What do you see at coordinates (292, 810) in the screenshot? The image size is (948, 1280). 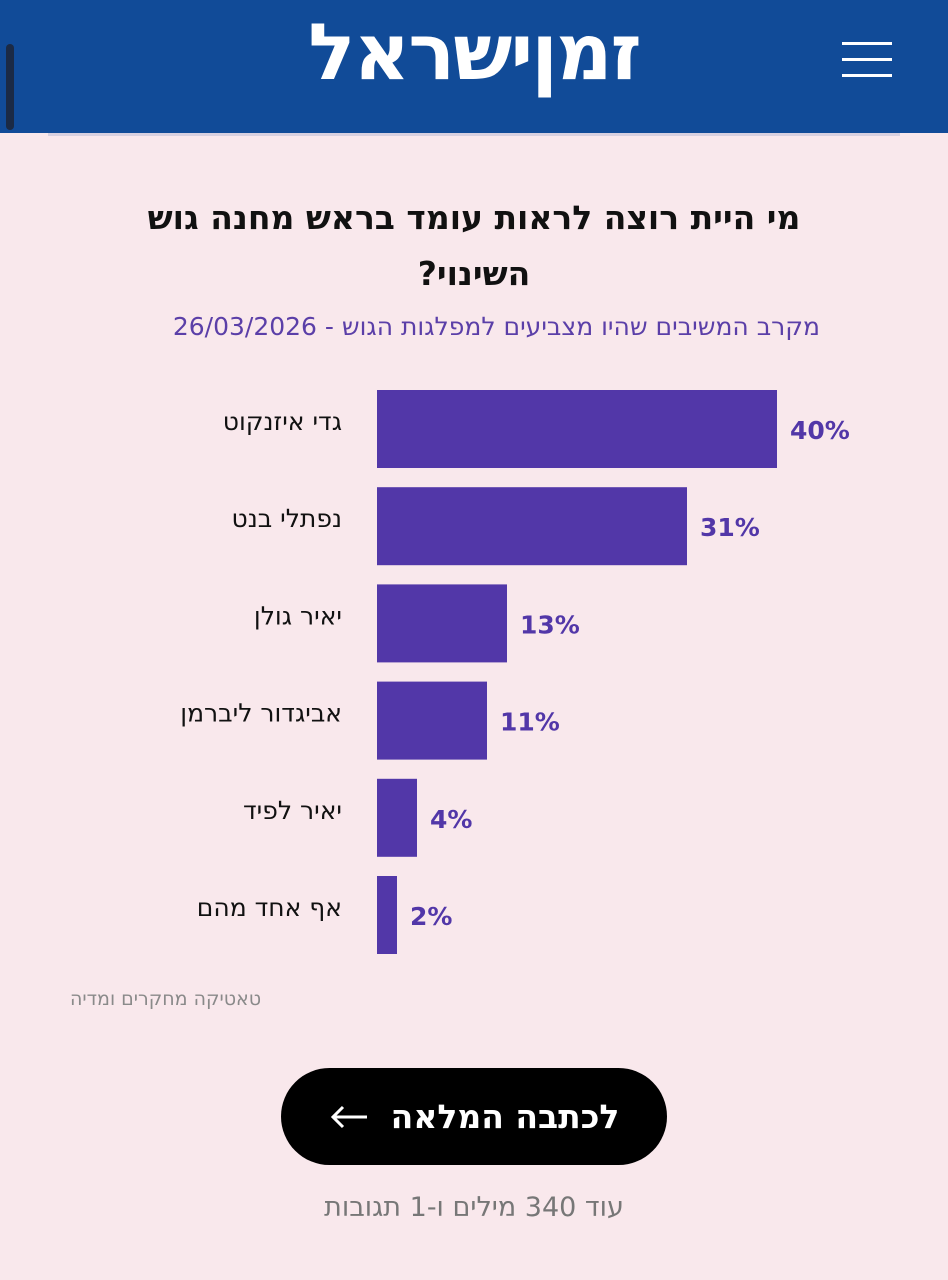 I see `category-label: יאיר לפיד` at bounding box center [292, 810].